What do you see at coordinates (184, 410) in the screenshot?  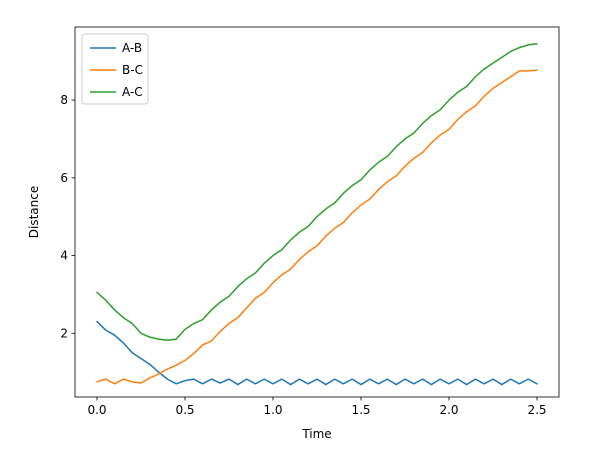 I see `x-tick-label: 0.5` at bounding box center [184, 410].